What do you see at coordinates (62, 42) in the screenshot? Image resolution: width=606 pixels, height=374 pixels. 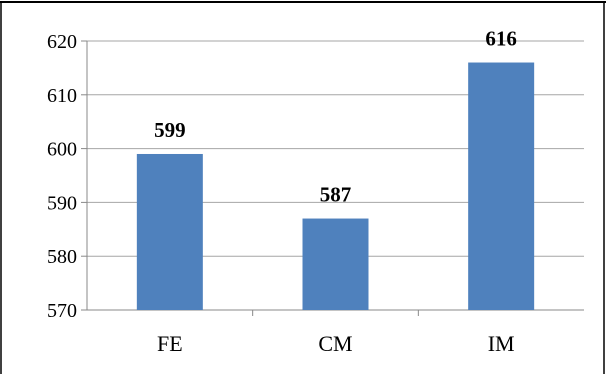 I see `y-tick-label: 620` at bounding box center [62, 42].